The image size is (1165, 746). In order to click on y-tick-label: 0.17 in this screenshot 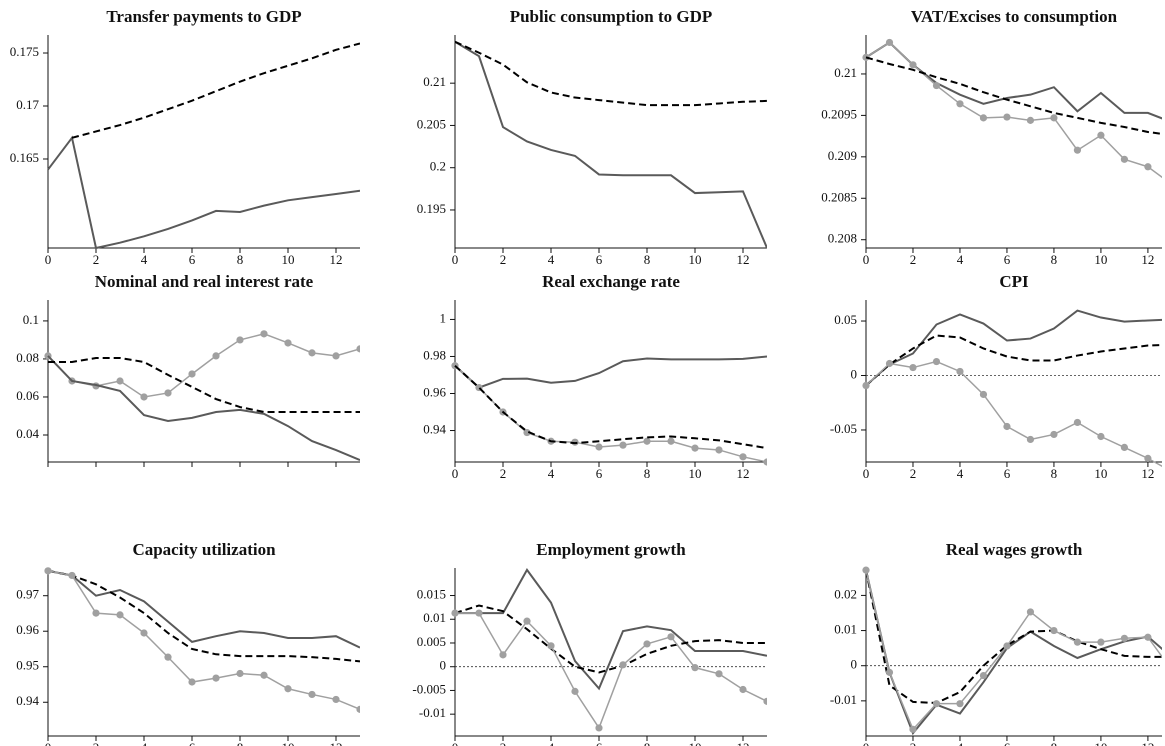, I will do `click(27, 104)`.